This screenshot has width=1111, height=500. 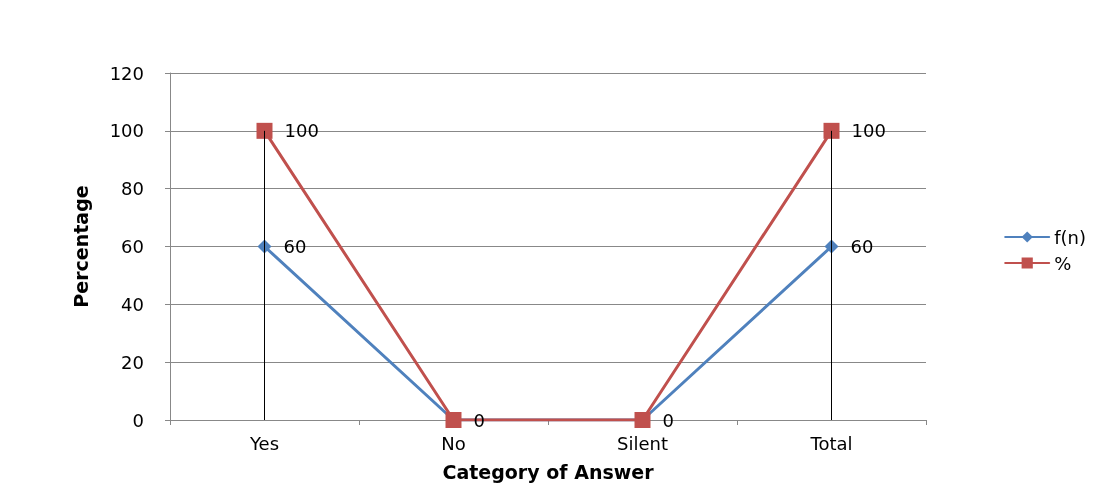 I want to click on y-tick-label: 60, so click(x=132, y=246).